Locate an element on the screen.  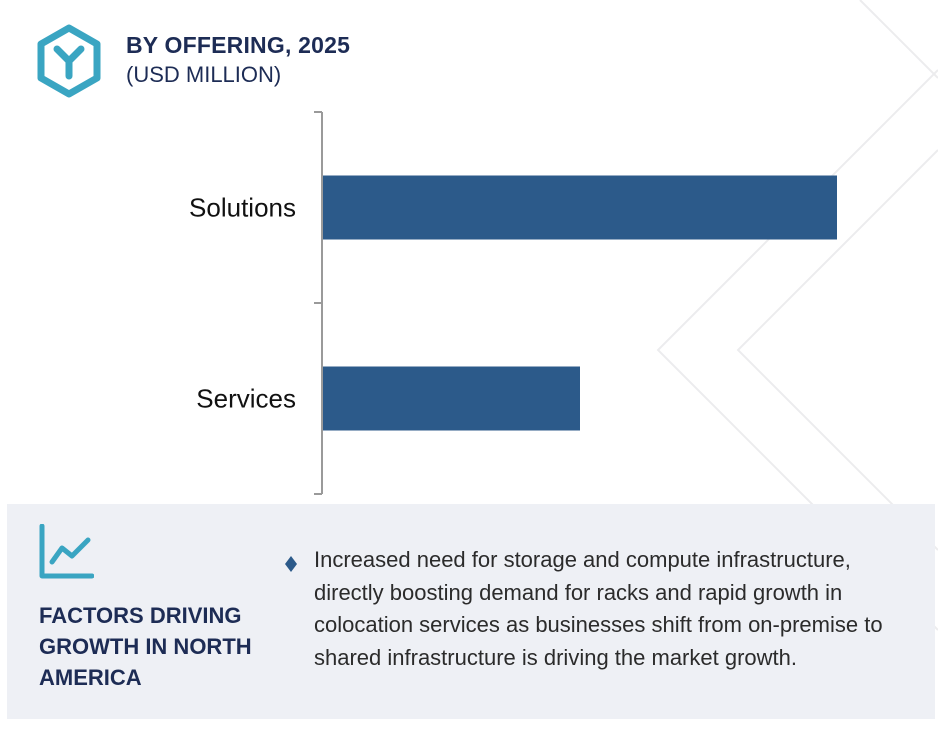
chart-header: BY OFFERING, 2025 (USD MILLION) is located at coordinates (193, 61).